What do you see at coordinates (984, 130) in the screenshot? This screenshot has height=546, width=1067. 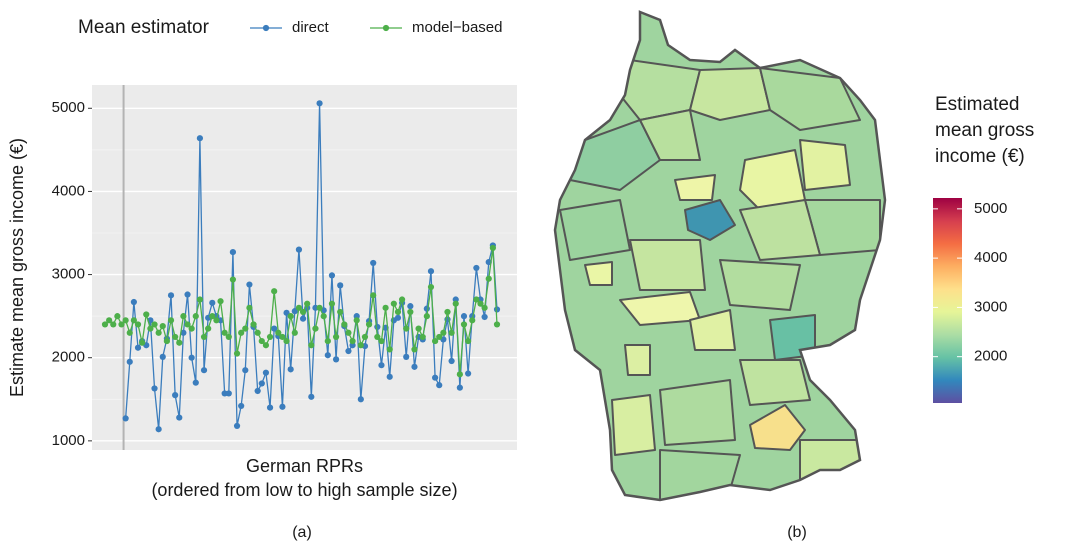 I see `legend-title: mean gross` at bounding box center [984, 130].